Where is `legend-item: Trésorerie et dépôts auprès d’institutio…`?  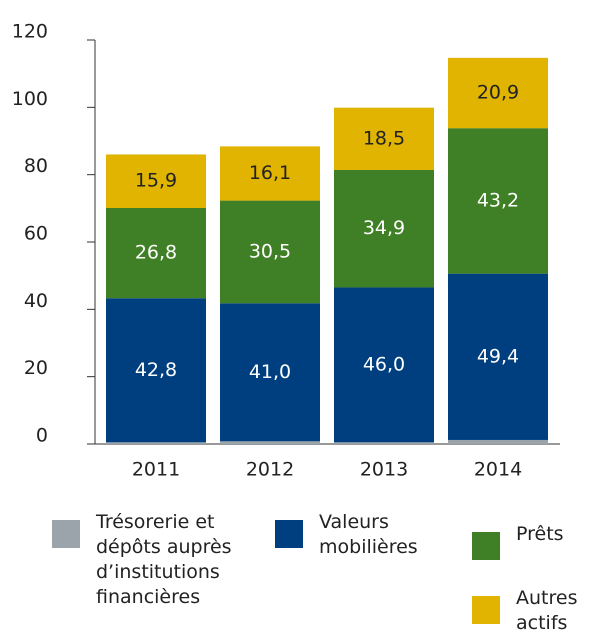
legend-item: Trésorerie et dépôts auprès d’institutio… is located at coordinates (154, 560).